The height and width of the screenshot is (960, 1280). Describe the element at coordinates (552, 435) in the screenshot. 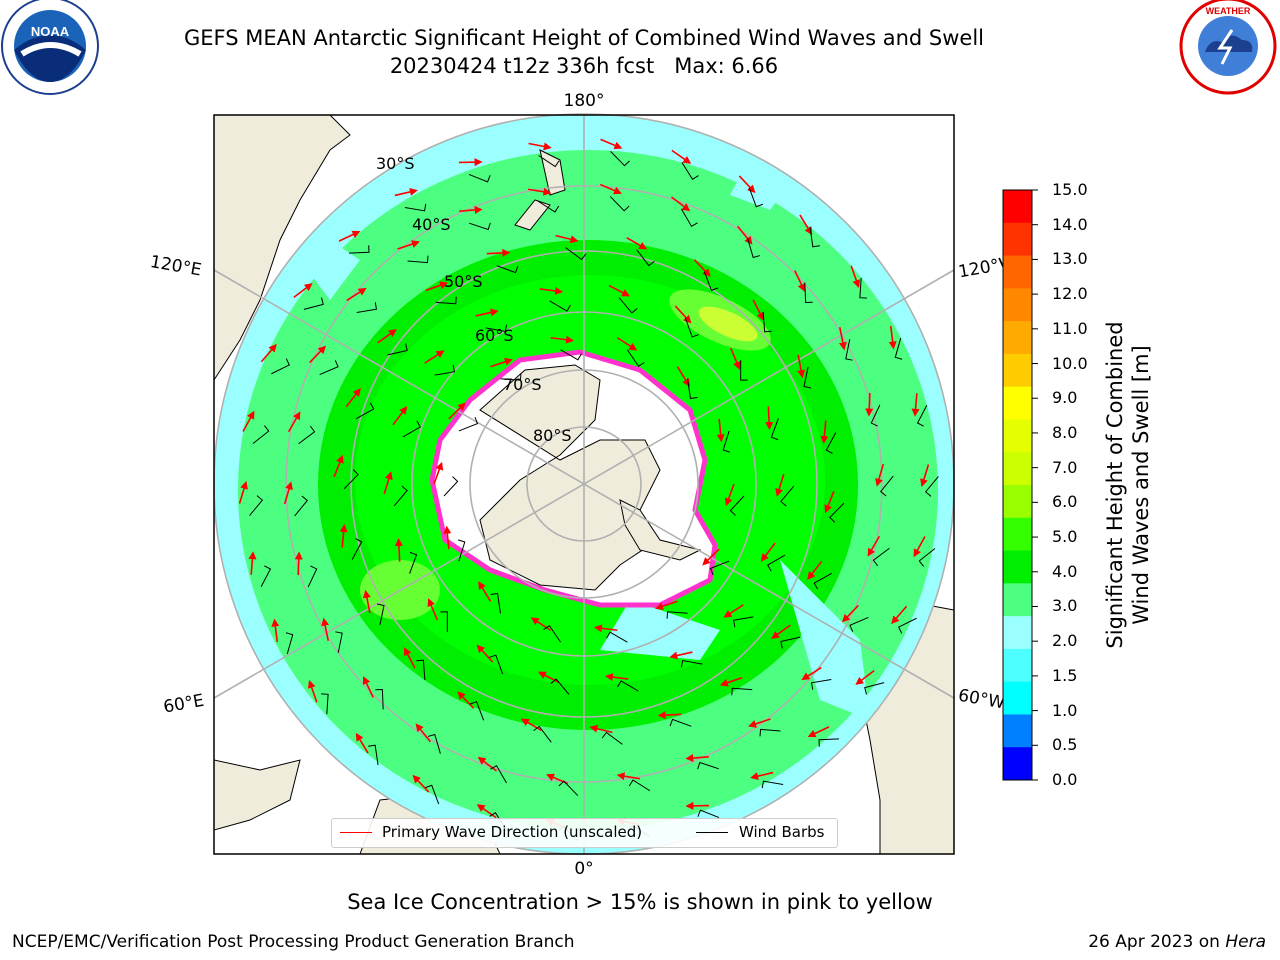

I see `lat-label-80s: 80°S` at that location.